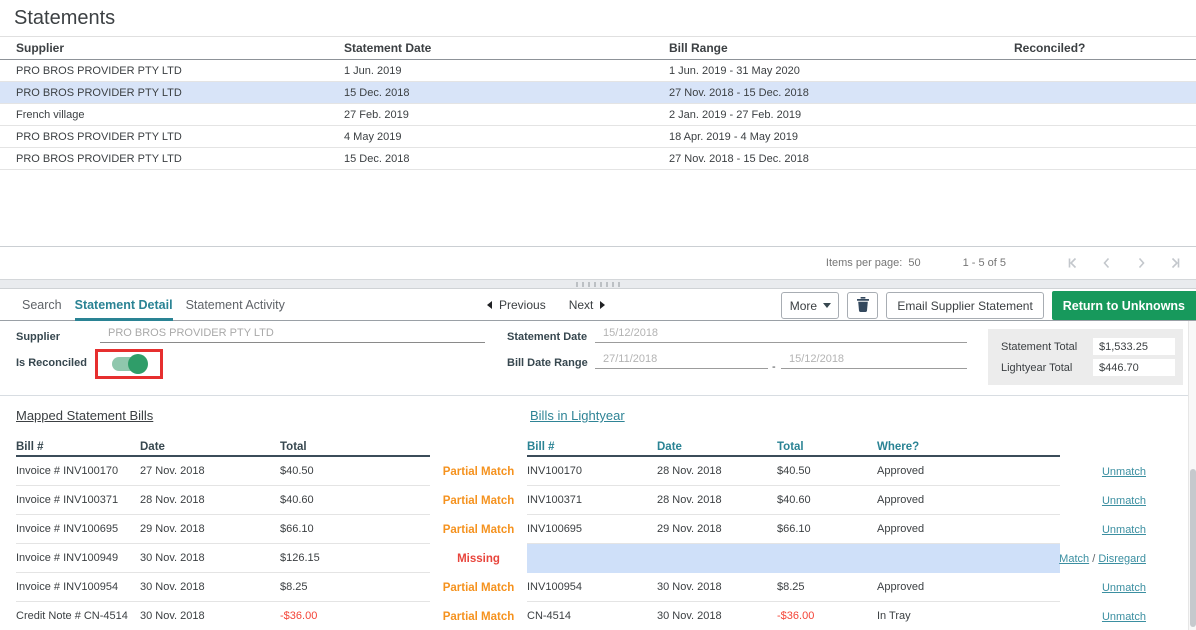 The height and width of the screenshot is (630, 1196). What do you see at coordinates (681, 360) in the screenshot?
I see `bill-date-from-field: 27/11/2018` at bounding box center [681, 360].